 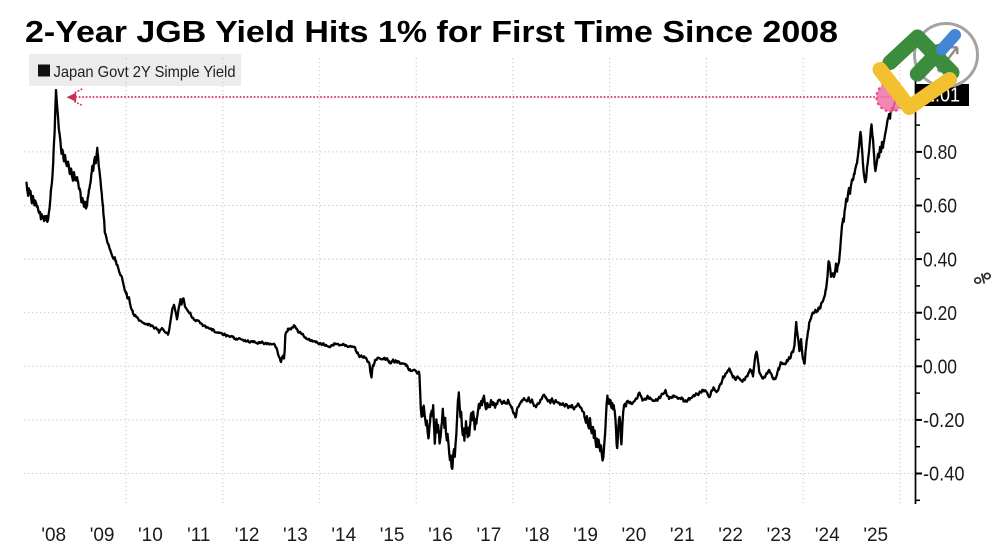 I want to click on svg-text: '09, so click(x=102, y=535).